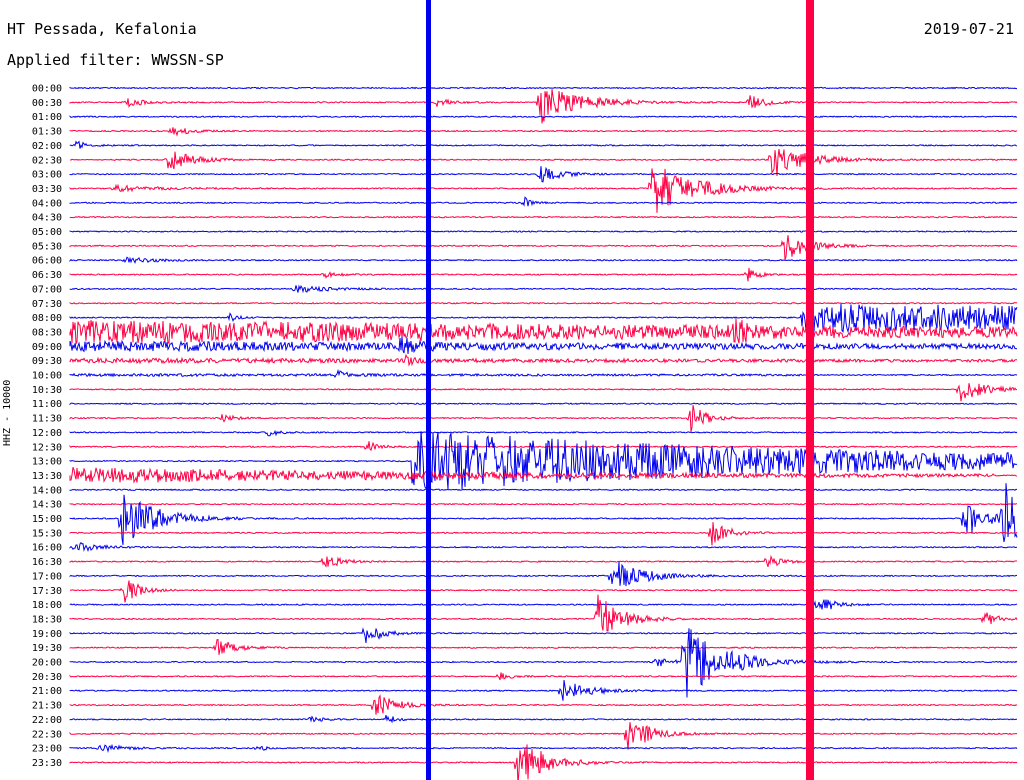 This screenshot has width=1024, height=780. I want to click on time-label-2230: 22:30, so click(47, 734).